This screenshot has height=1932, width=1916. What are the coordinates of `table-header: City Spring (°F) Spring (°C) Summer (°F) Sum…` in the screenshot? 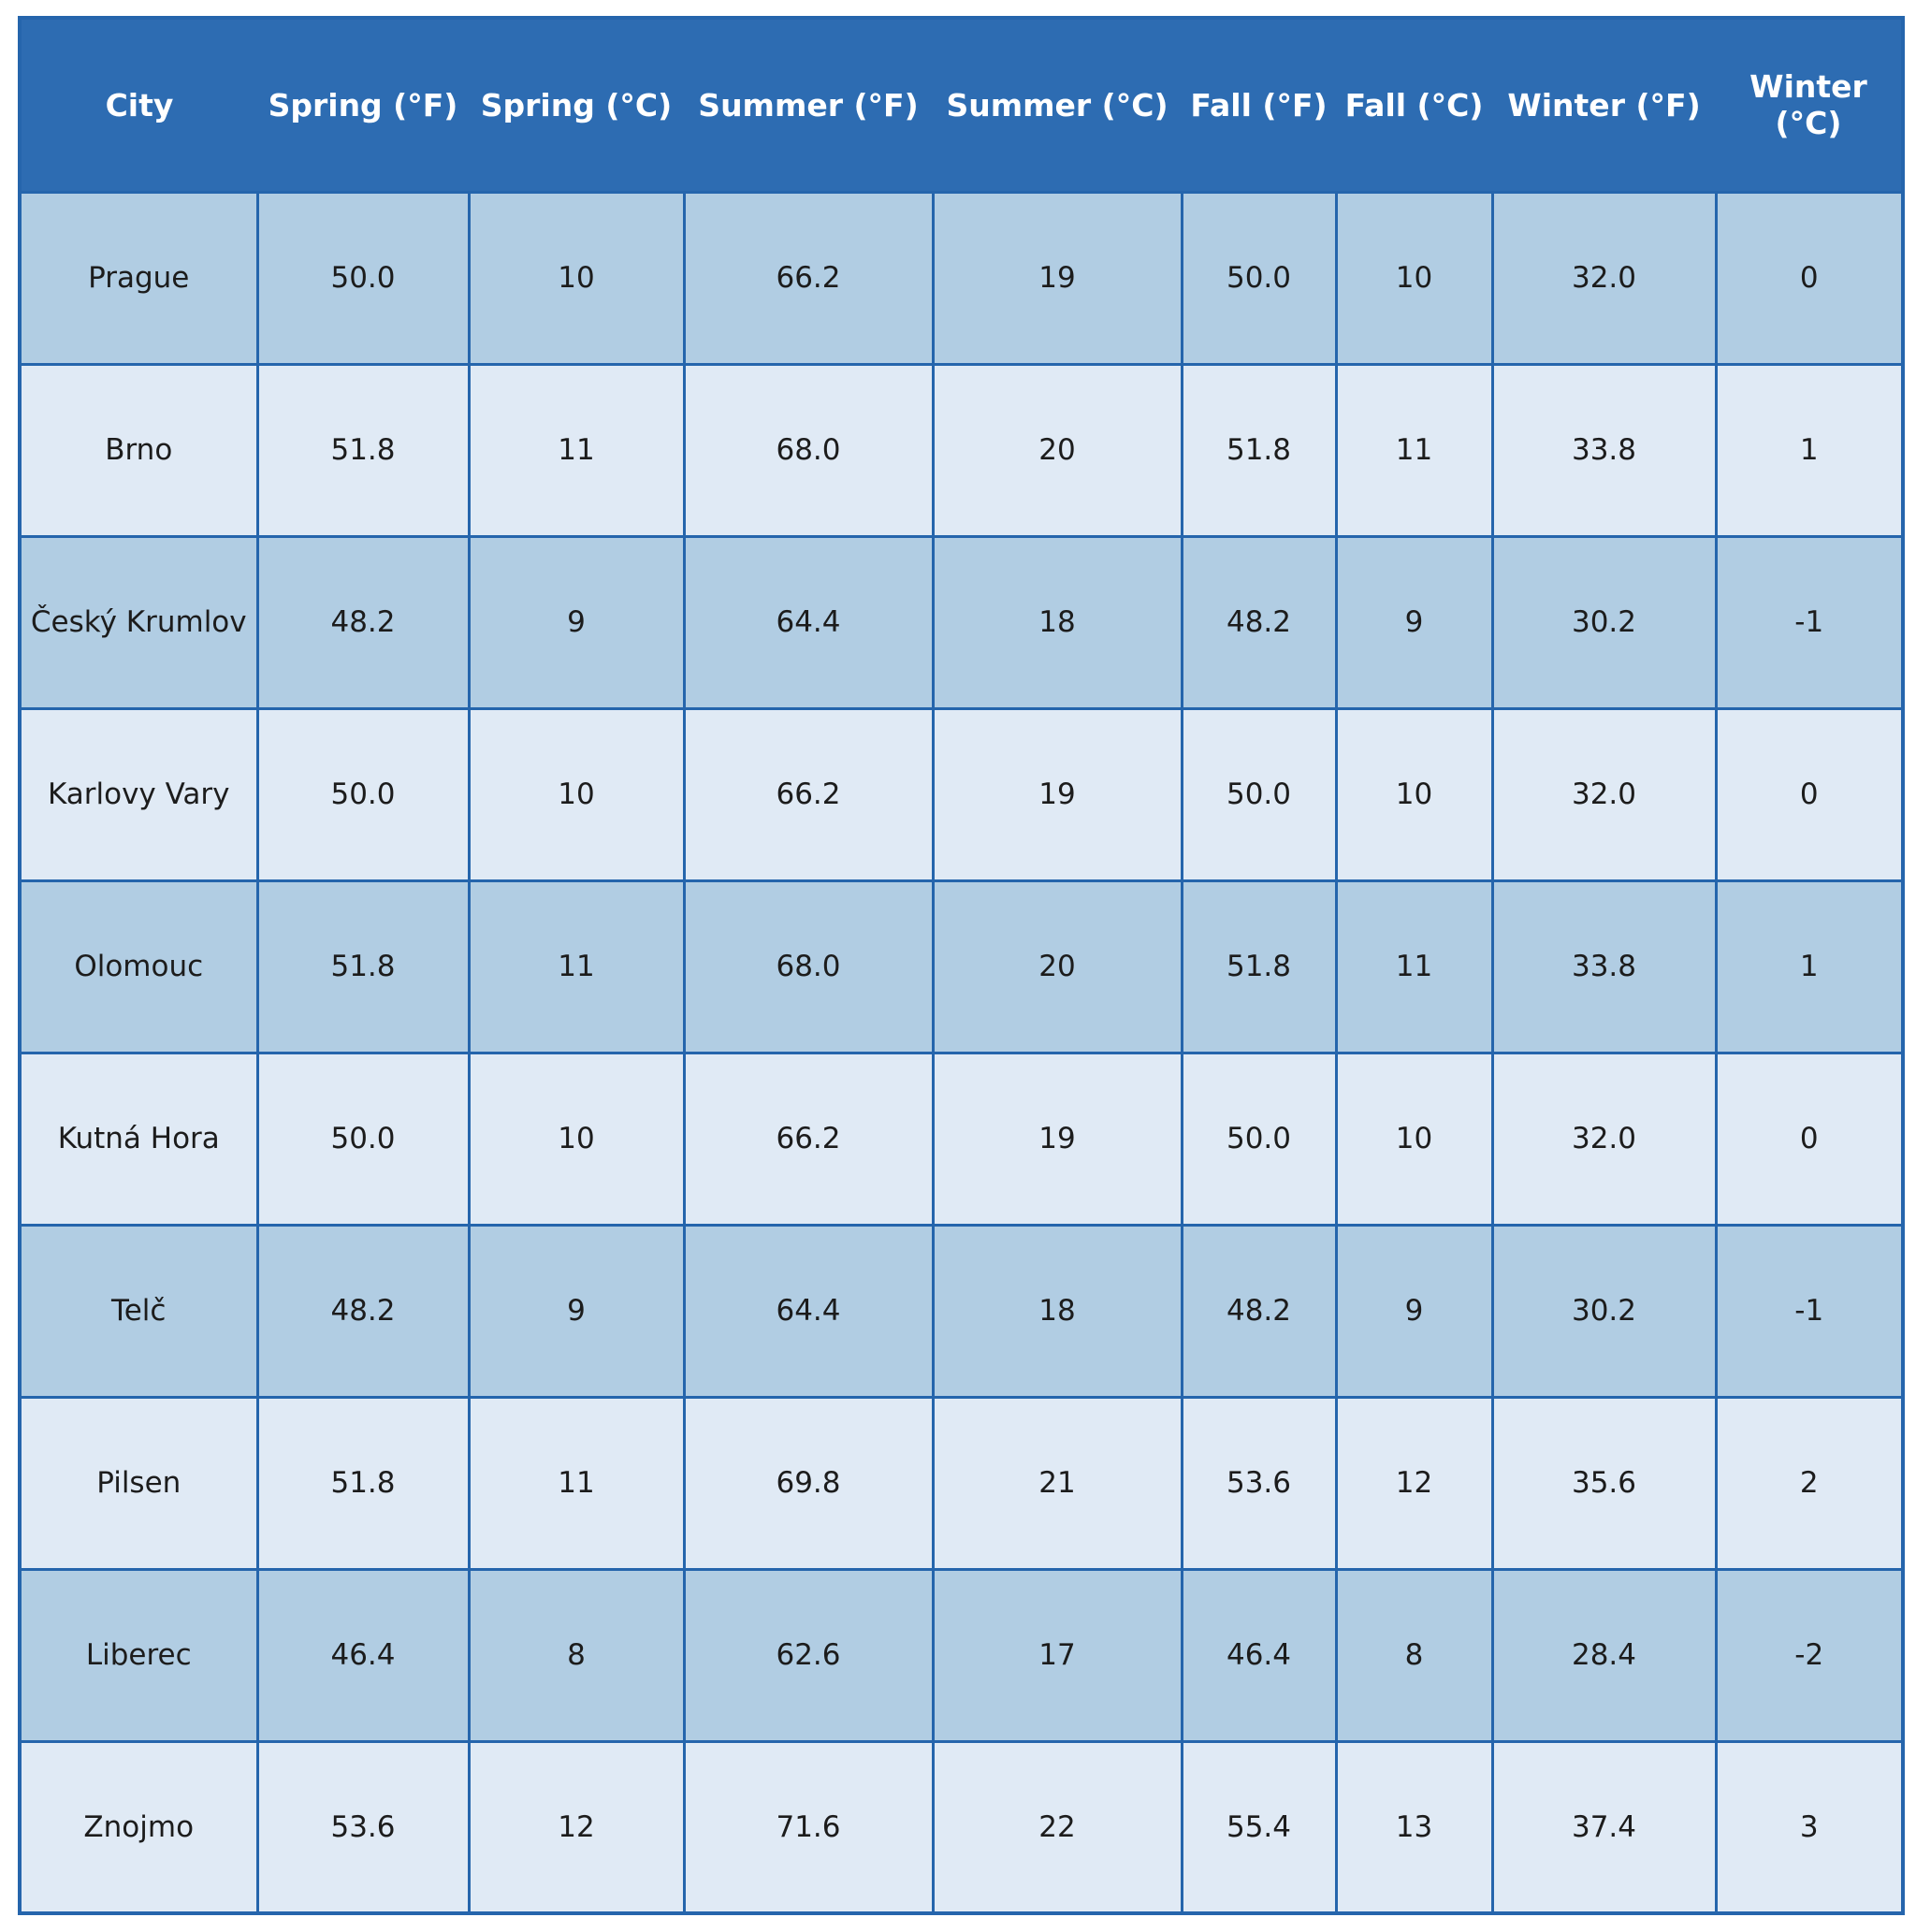 It's located at (961, 105).